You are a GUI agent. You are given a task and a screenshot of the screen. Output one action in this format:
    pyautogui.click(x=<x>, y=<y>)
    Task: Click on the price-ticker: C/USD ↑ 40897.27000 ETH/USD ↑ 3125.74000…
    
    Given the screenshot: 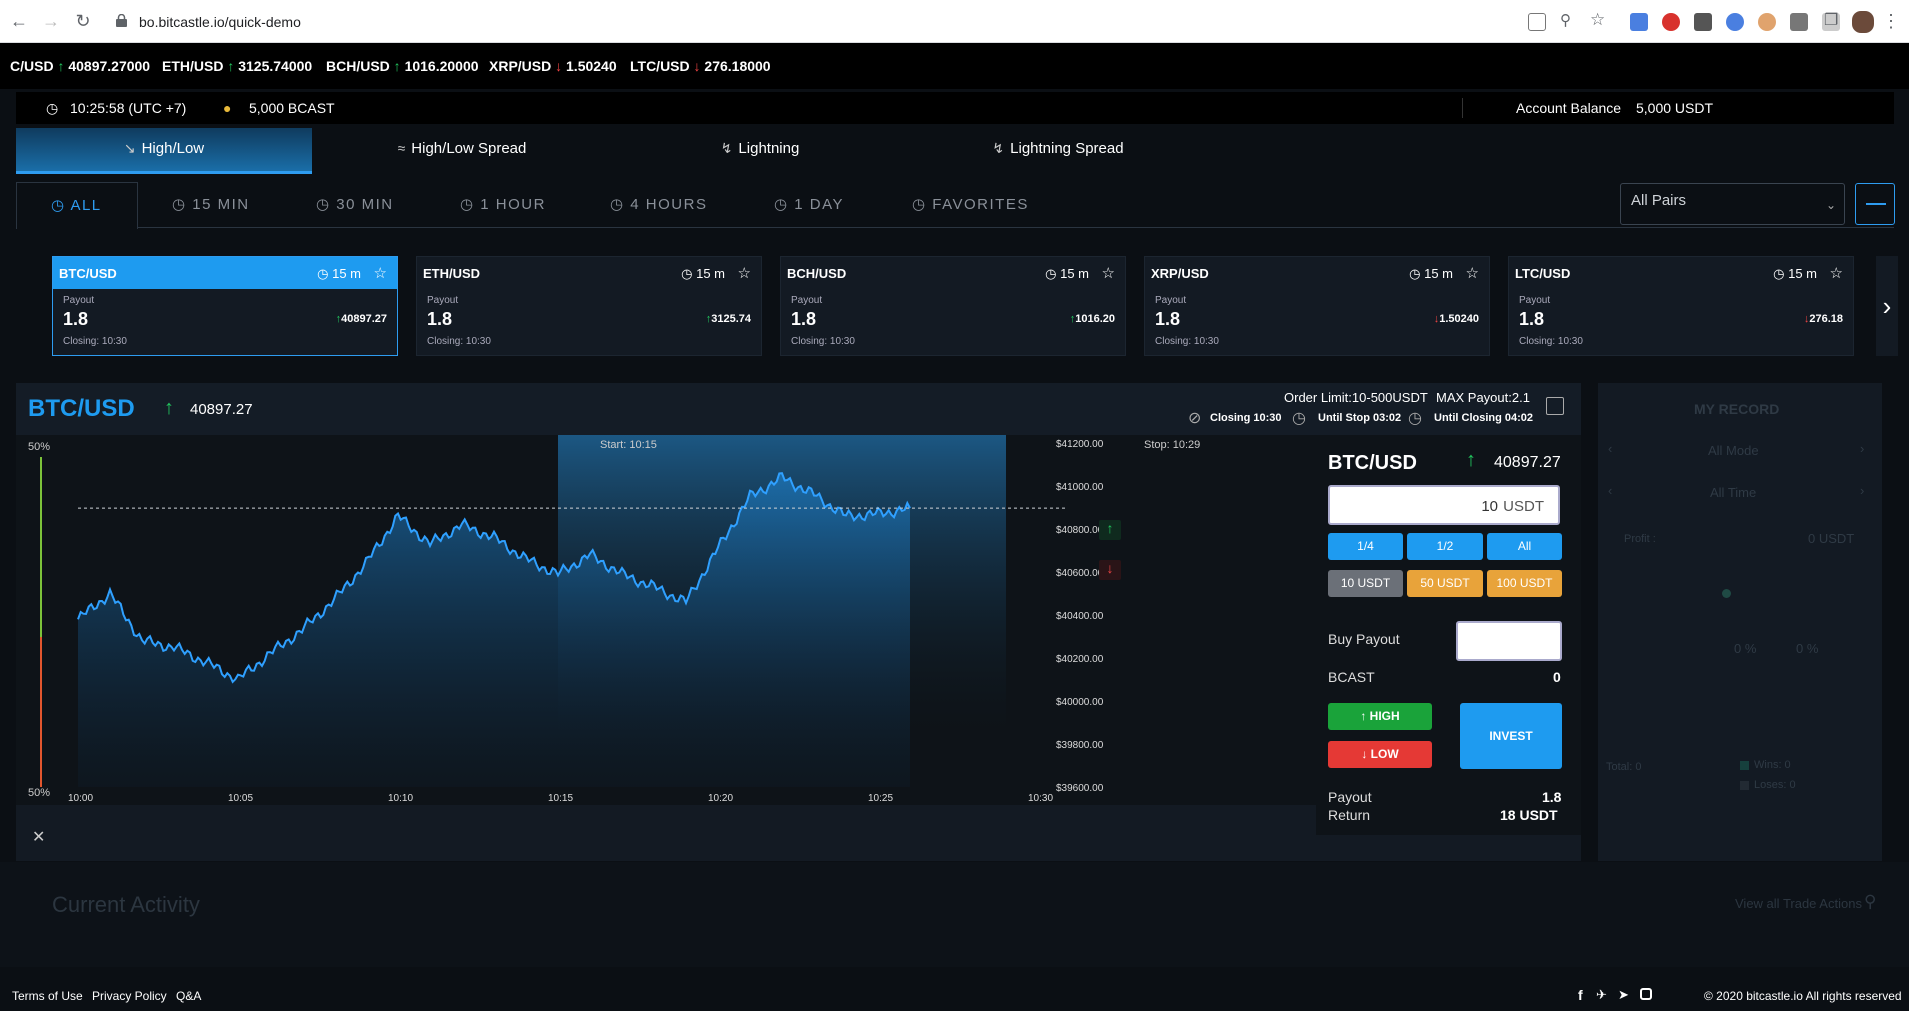 What is the action you would take?
    pyautogui.click(x=954, y=66)
    